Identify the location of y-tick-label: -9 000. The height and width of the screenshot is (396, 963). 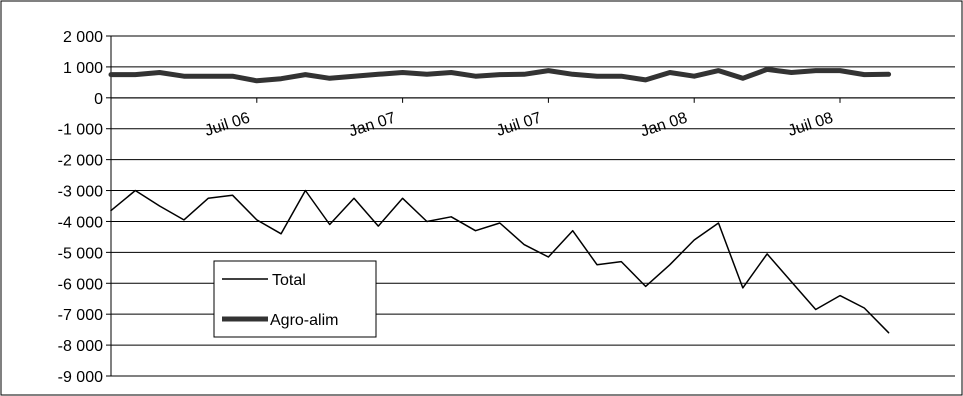
(80, 377).